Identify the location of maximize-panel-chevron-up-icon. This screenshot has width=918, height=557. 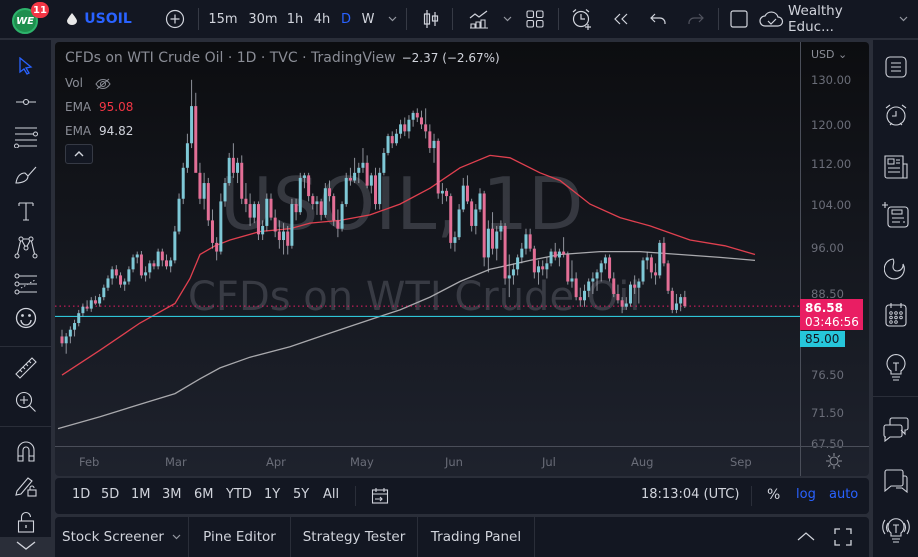
(806, 536).